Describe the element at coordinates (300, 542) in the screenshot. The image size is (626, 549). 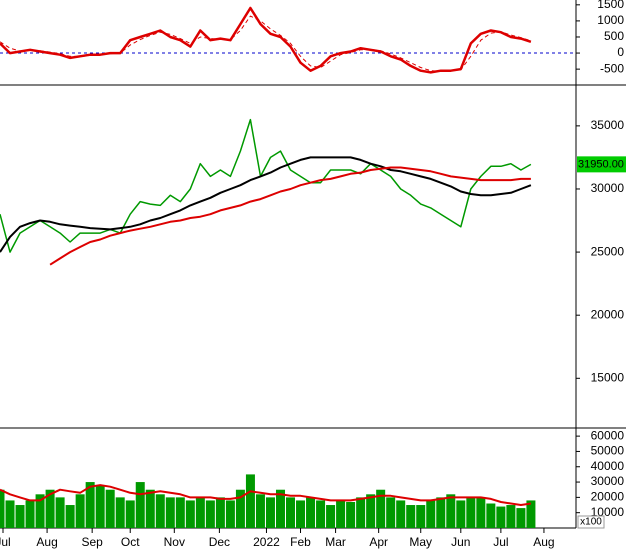
I see `x-tick-label: Feb` at that location.